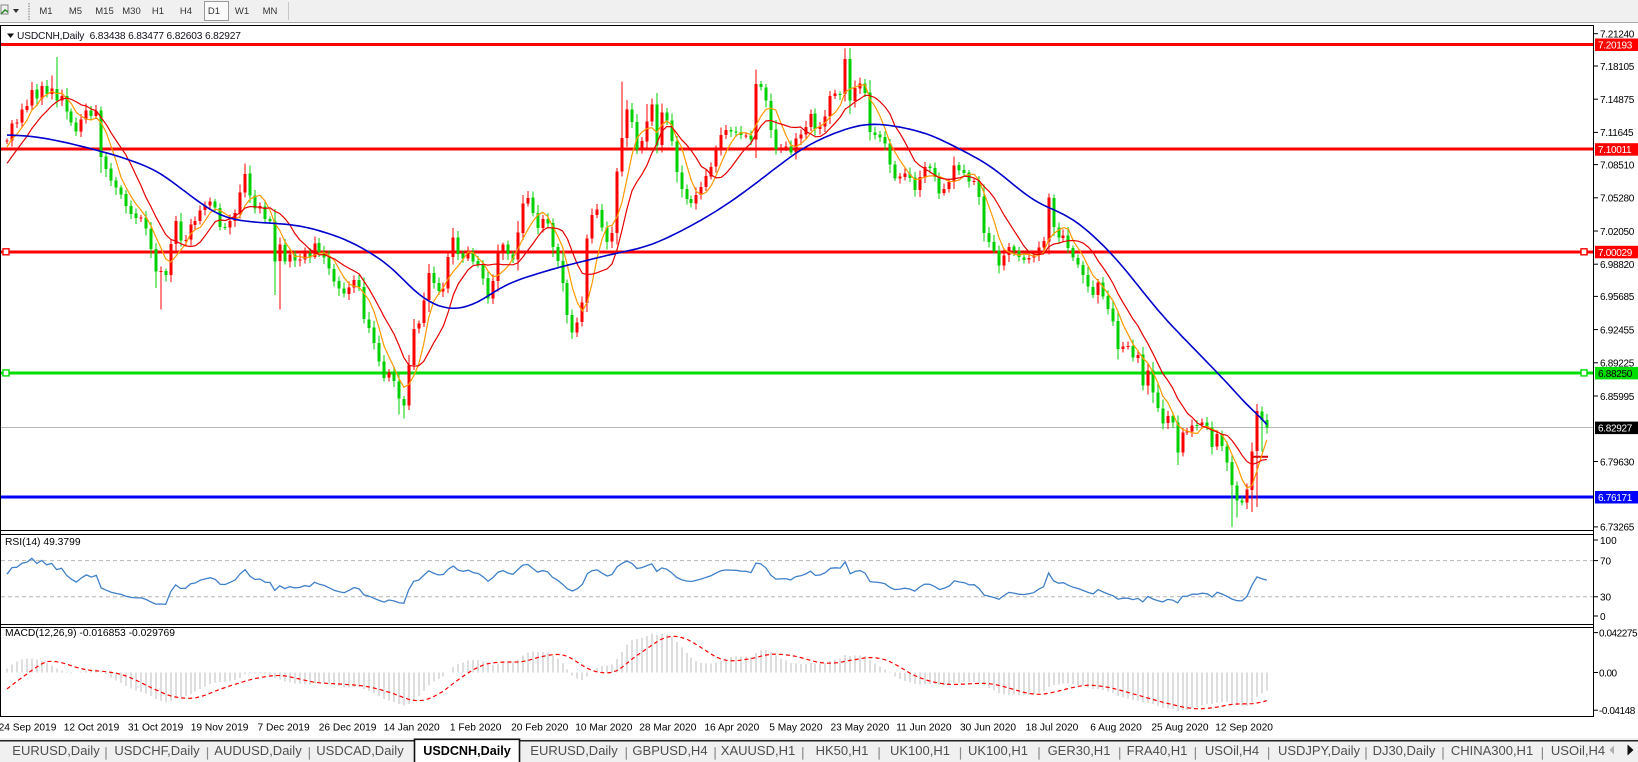 The height and width of the screenshot is (762, 1638). I want to click on svg-text: 10 Mar 2020, so click(604, 728).